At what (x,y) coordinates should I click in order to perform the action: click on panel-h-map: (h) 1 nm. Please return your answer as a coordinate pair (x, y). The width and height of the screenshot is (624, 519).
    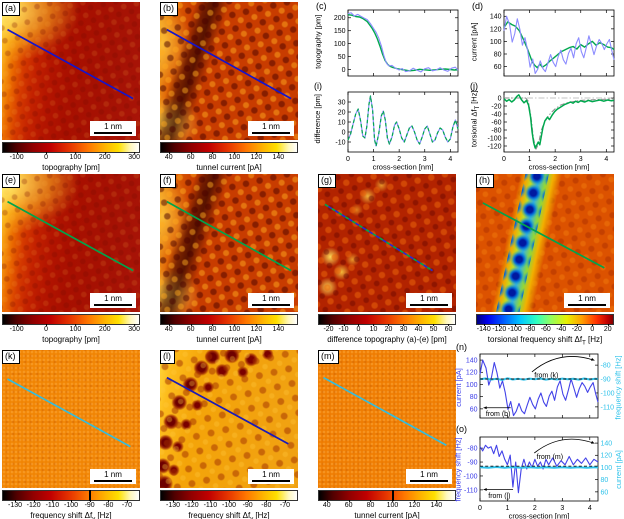
    Looking at the image, I should click on (545, 243).